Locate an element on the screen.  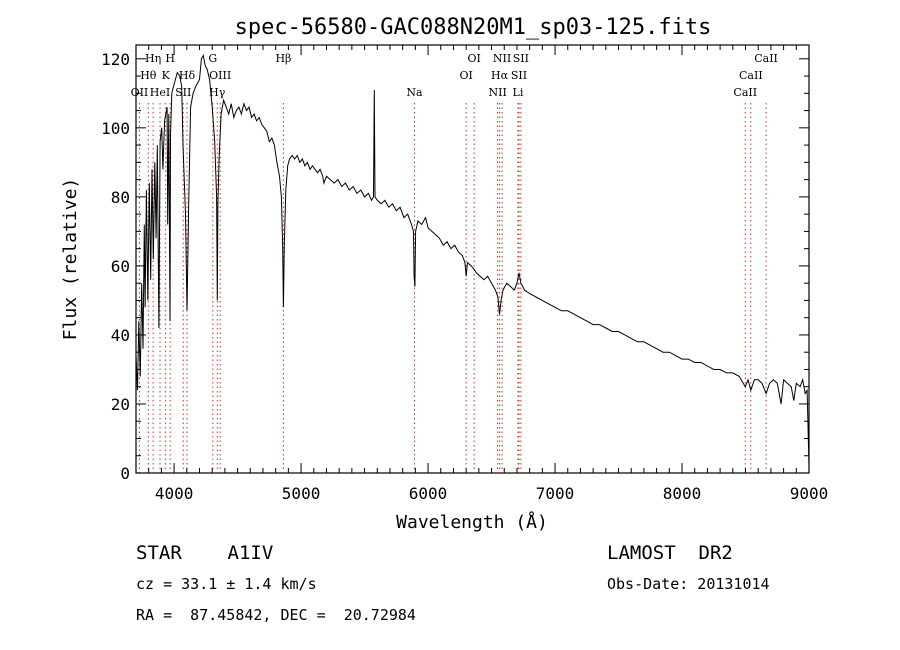
coordinates-label: RA = 87.45842, DEC = 20.72984 is located at coordinates (276, 615).